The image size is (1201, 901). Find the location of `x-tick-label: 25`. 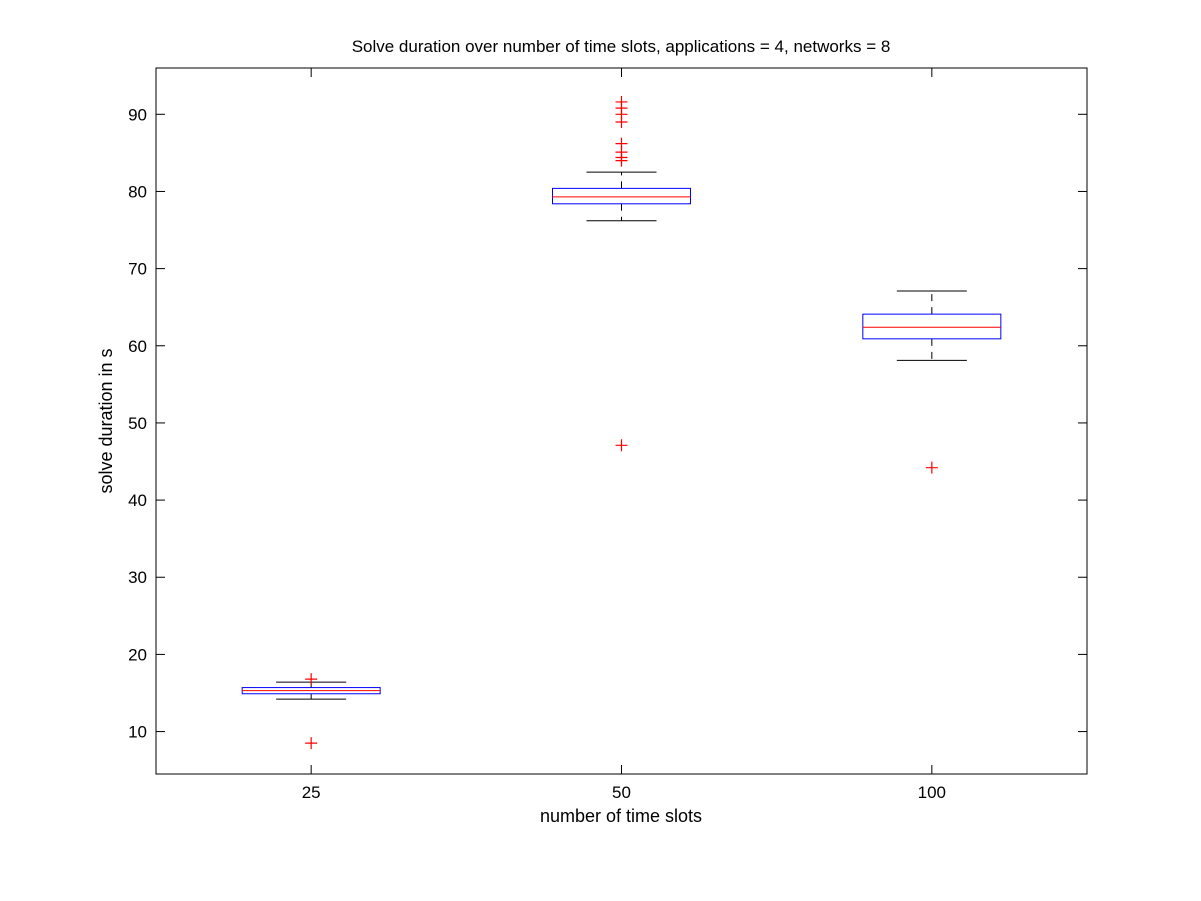

x-tick-label: 25 is located at coordinates (311, 792).